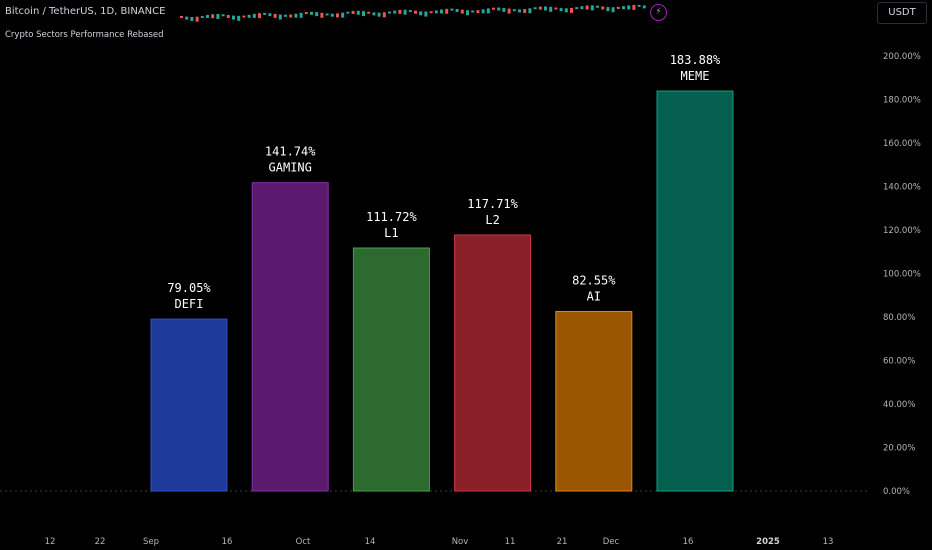 The height and width of the screenshot is (550, 932). What do you see at coordinates (492, 220) in the screenshot?
I see `bar-category-label: L2` at bounding box center [492, 220].